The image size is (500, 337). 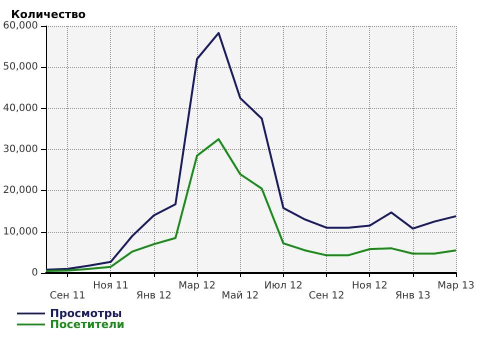 What do you see at coordinates (110, 286) in the screenshot?
I see `x-tick-label: Ноя 11` at bounding box center [110, 286].